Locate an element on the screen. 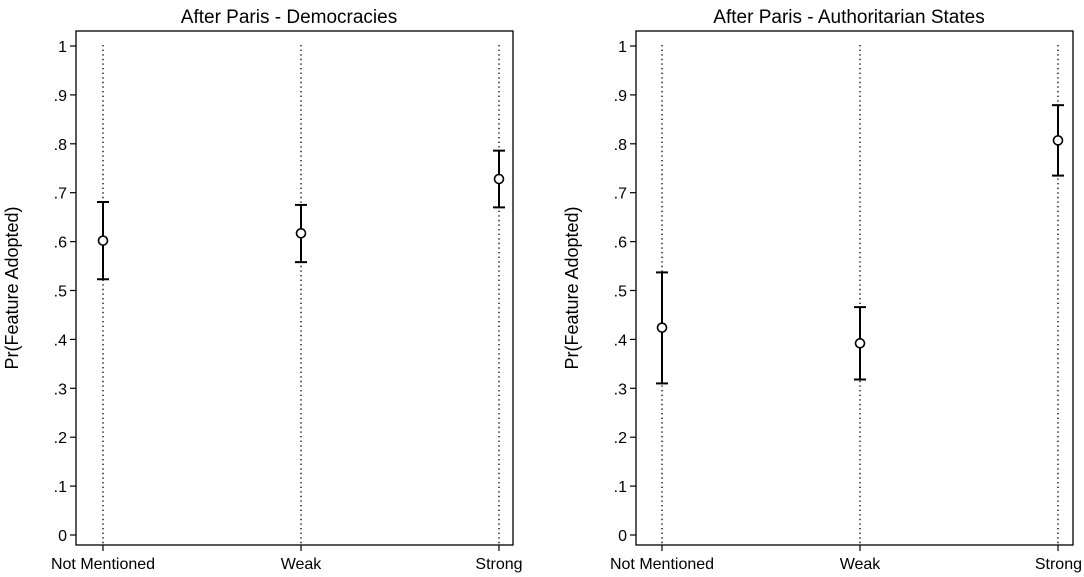  chart-title: After Paris - Democracies is located at coordinates (289, 17).